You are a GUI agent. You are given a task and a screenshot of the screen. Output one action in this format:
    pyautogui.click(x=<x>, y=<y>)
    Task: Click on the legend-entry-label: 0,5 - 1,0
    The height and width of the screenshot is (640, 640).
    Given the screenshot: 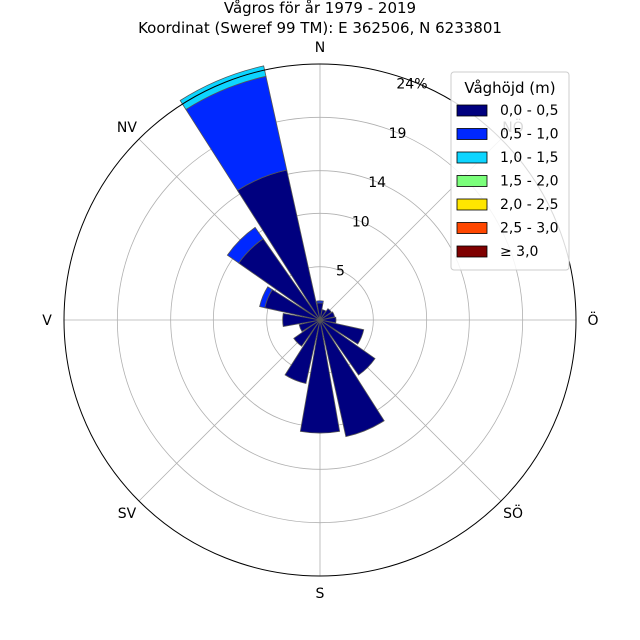 What is the action you would take?
    pyautogui.click(x=529, y=135)
    